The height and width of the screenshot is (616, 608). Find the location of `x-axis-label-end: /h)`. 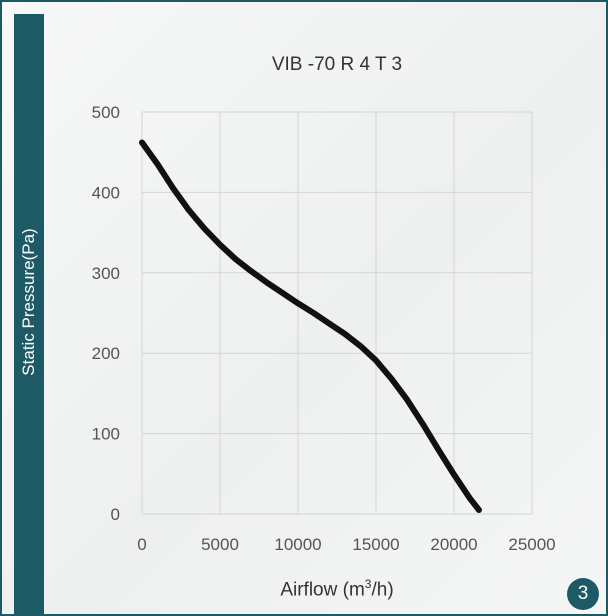

x-axis-label-end: /h) is located at coordinates (382, 590).